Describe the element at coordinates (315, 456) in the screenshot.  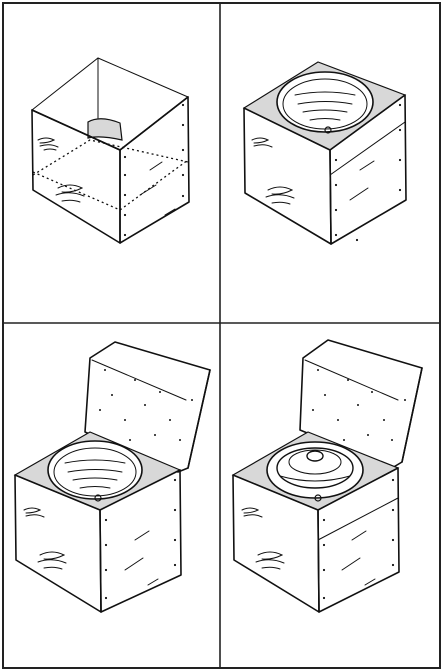
I see `pot-cover-knob` at that location.